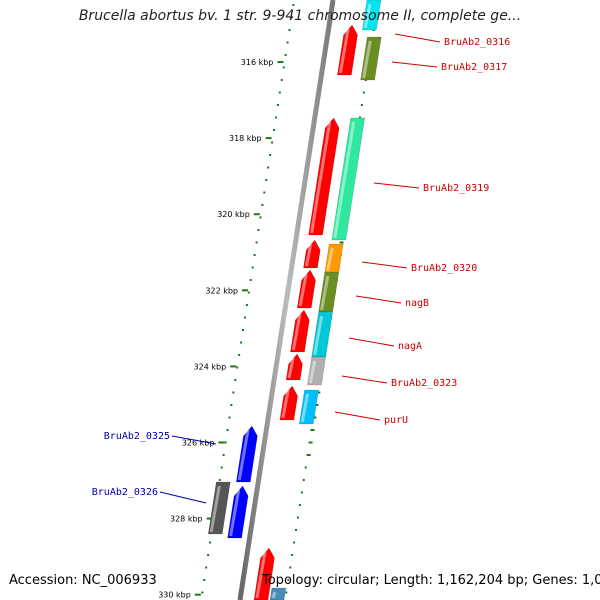  What do you see at coordinates (186, 519) in the screenshot?
I see `ruler-label: 328 kbp` at bounding box center [186, 519].